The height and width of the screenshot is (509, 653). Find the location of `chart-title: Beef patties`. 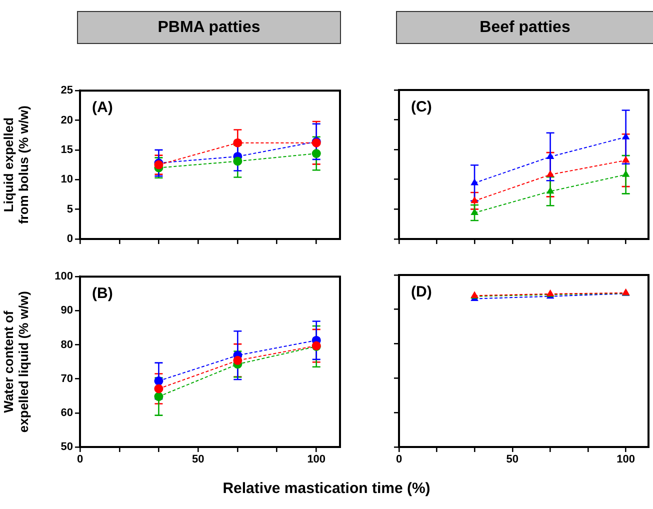

chart-title: Beef patties is located at coordinates (524, 27).